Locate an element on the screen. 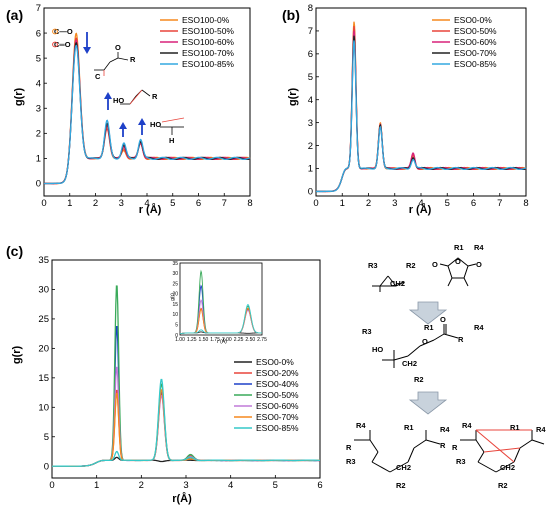 The image size is (550, 508). ylabel-a: g(r) is located at coordinates (19, 97).